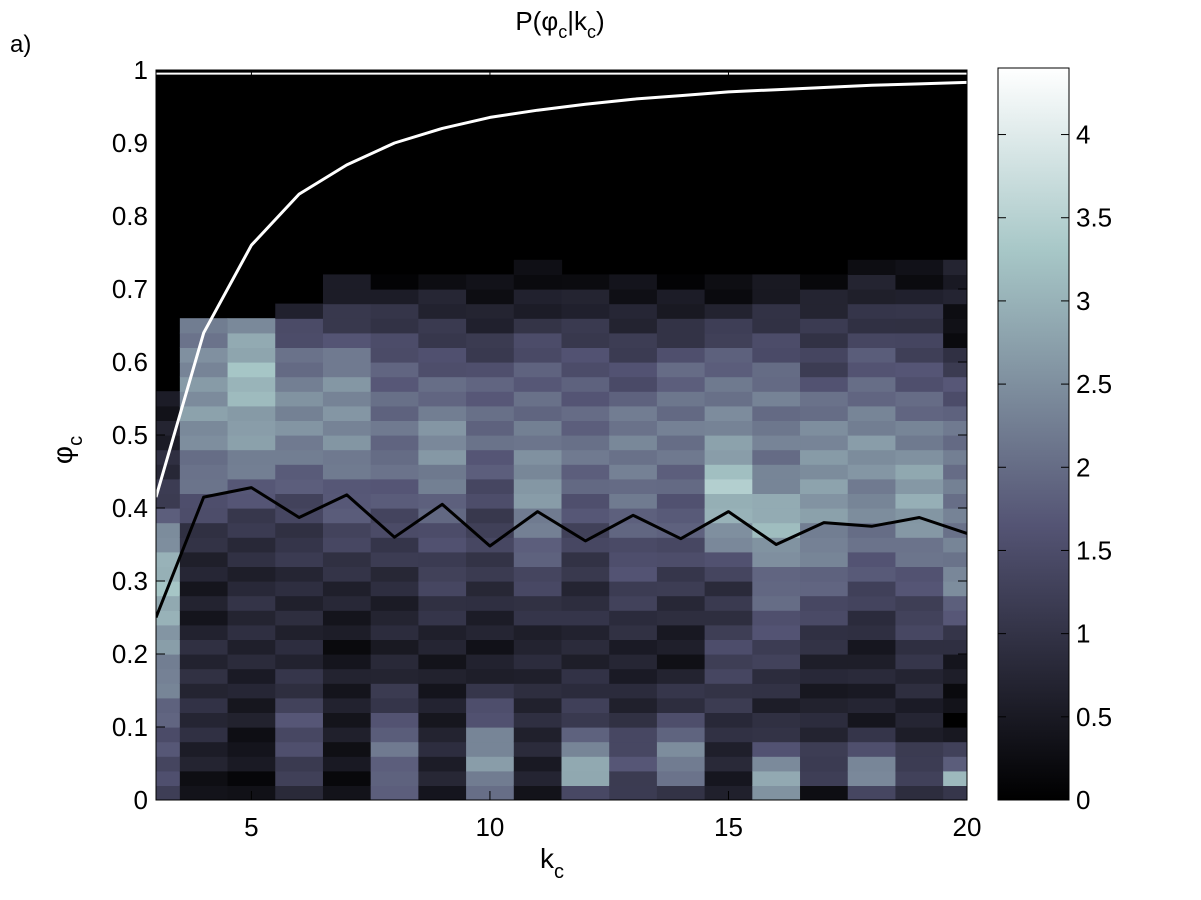 This screenshot has width=1201, height=900. What do you see at coordinates (1094, 717) in the screenshot?
I see `colorbar-tick-label: 0.5` at bounding box center [1094, 717].